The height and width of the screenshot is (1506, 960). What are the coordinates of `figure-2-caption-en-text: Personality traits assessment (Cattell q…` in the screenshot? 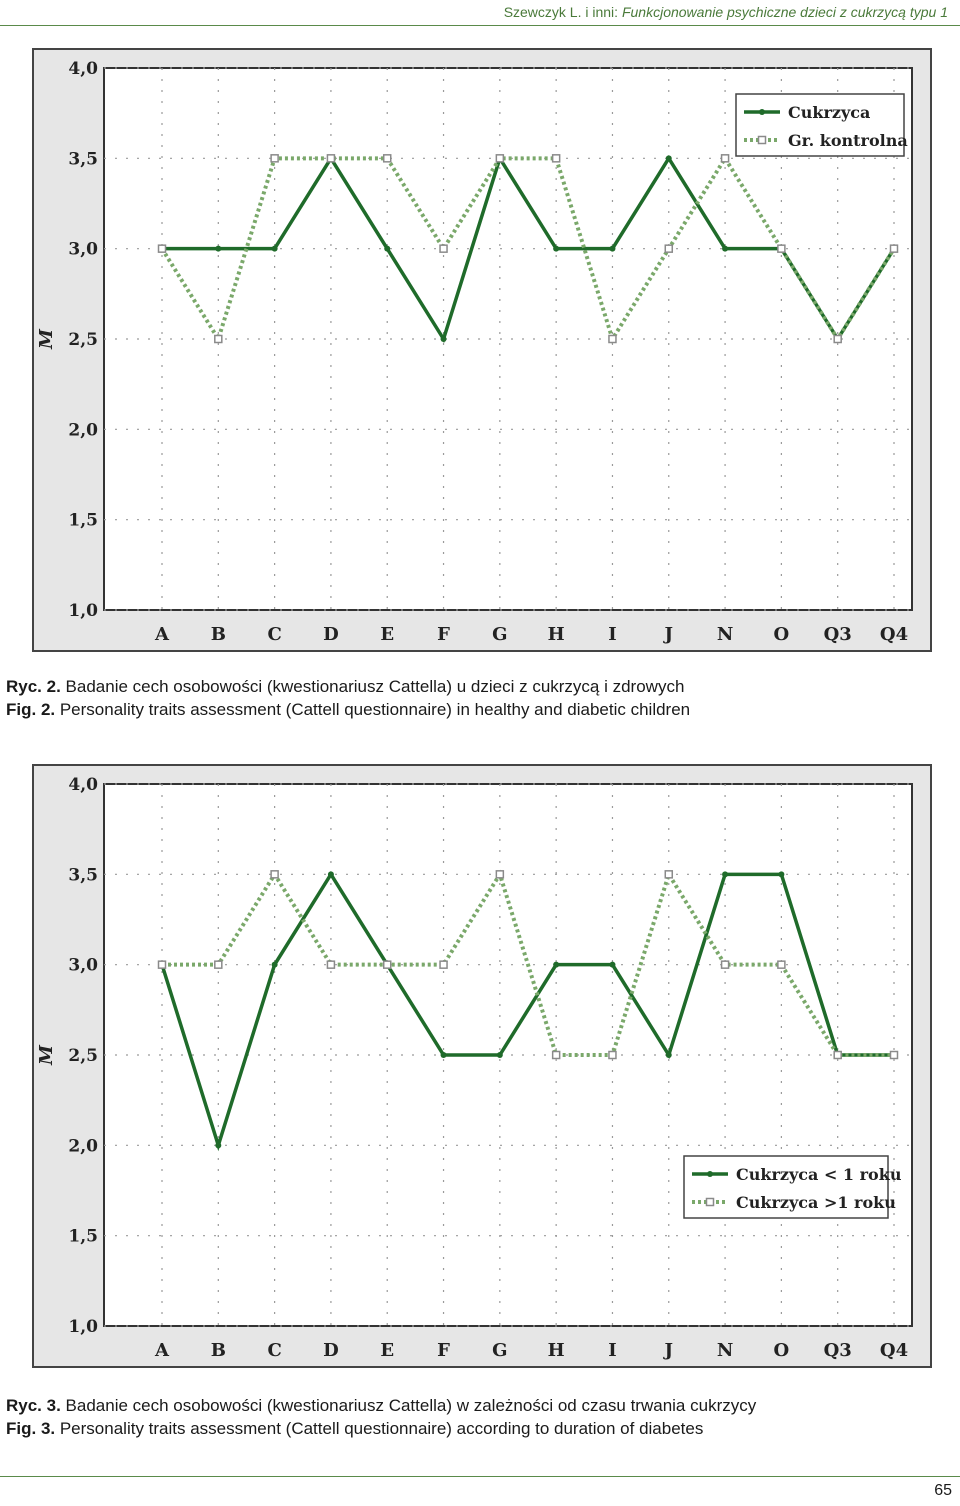 It's located at (373, 709).